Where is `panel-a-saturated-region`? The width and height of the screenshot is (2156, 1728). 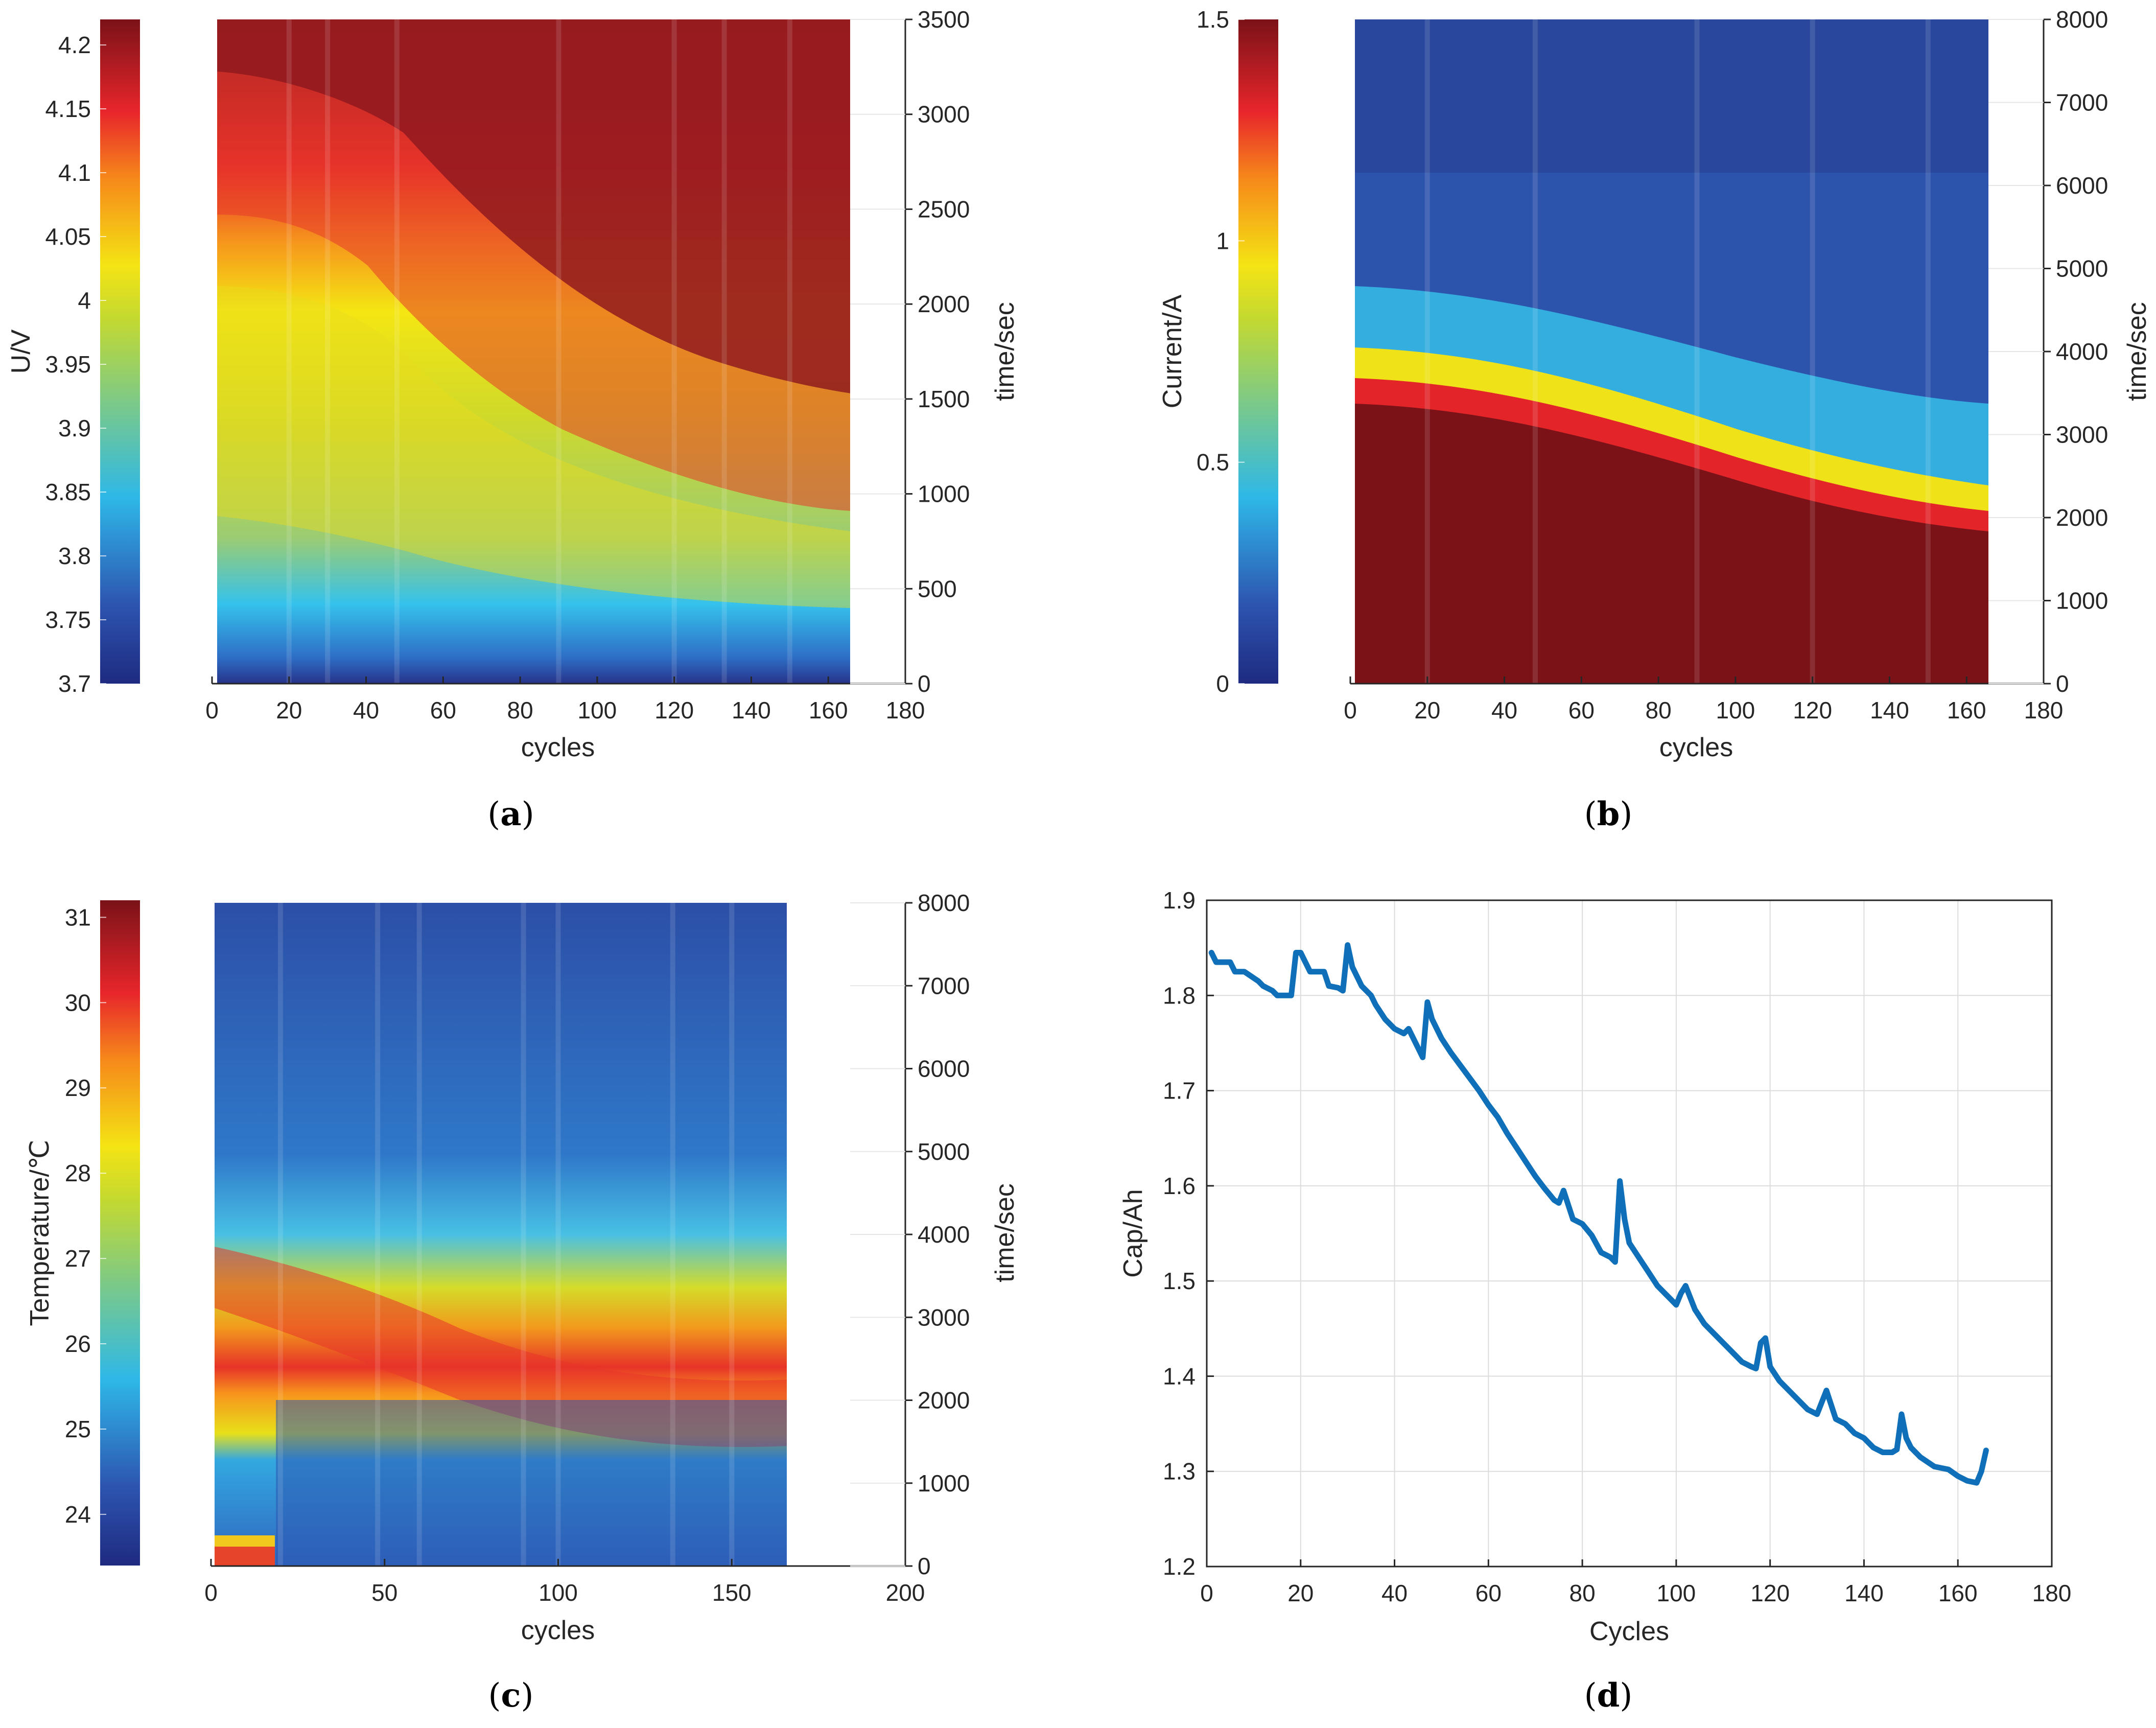
panel-a-saturated-region is located at coordinates (534, 206).